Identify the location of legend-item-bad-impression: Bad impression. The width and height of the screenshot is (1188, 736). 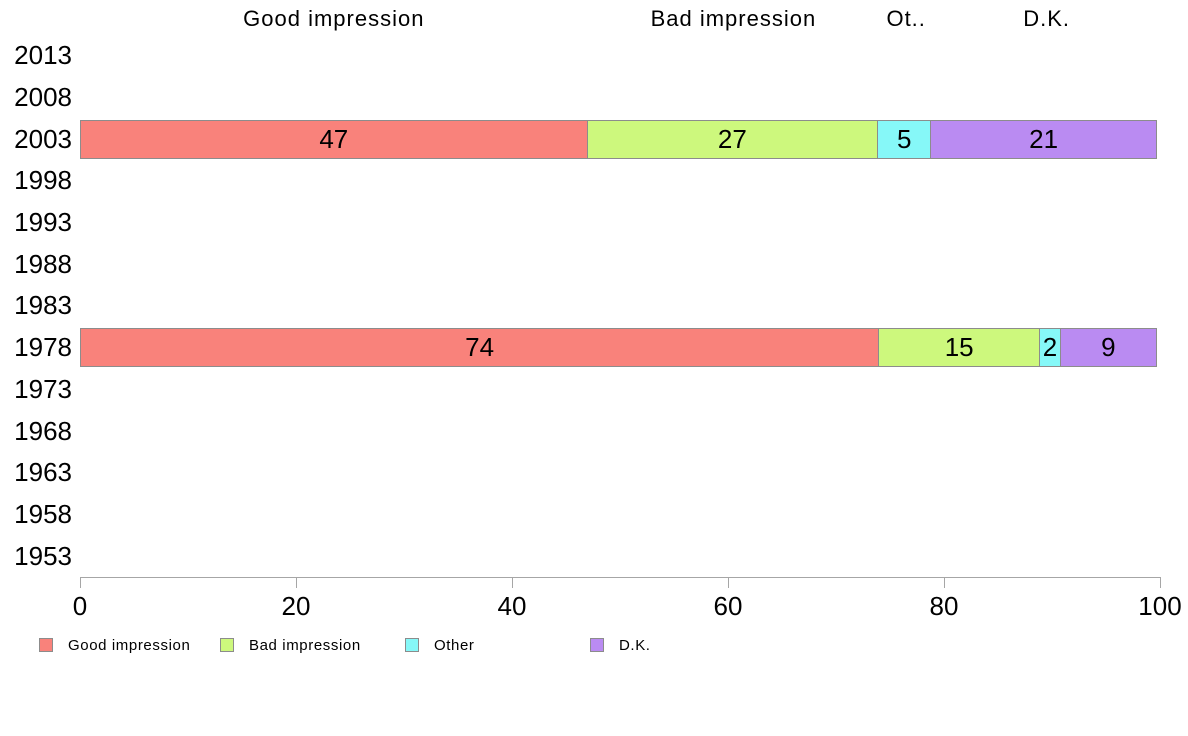
(290, 645).